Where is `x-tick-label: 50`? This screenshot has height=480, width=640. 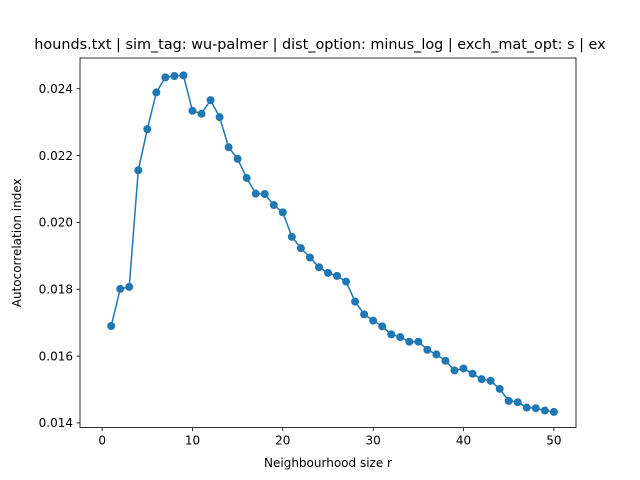
x-tick-label: 50 is located at coordinates (553, 441).